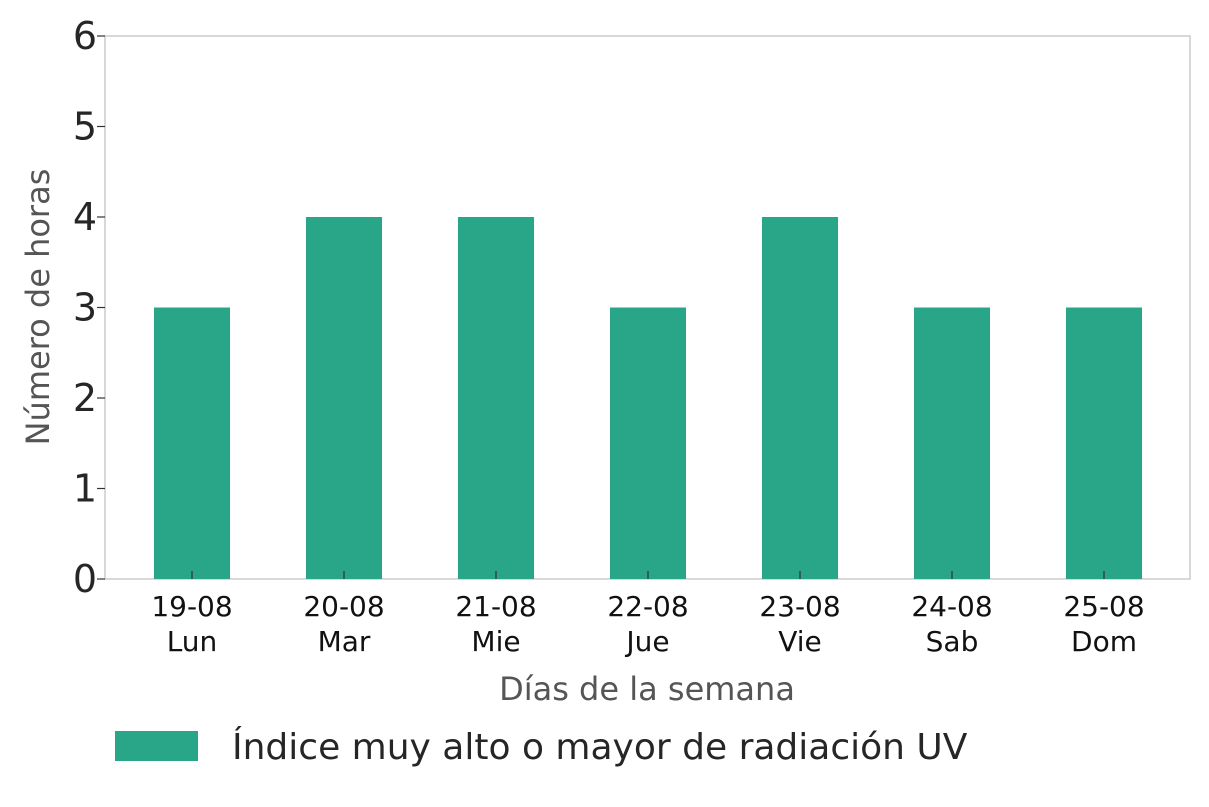 This screenshot has height=807, width=1209. What do you see at coordinates (952, 443) in the screenshot?
I see `bar-sab` at bounding box center [952, 443].